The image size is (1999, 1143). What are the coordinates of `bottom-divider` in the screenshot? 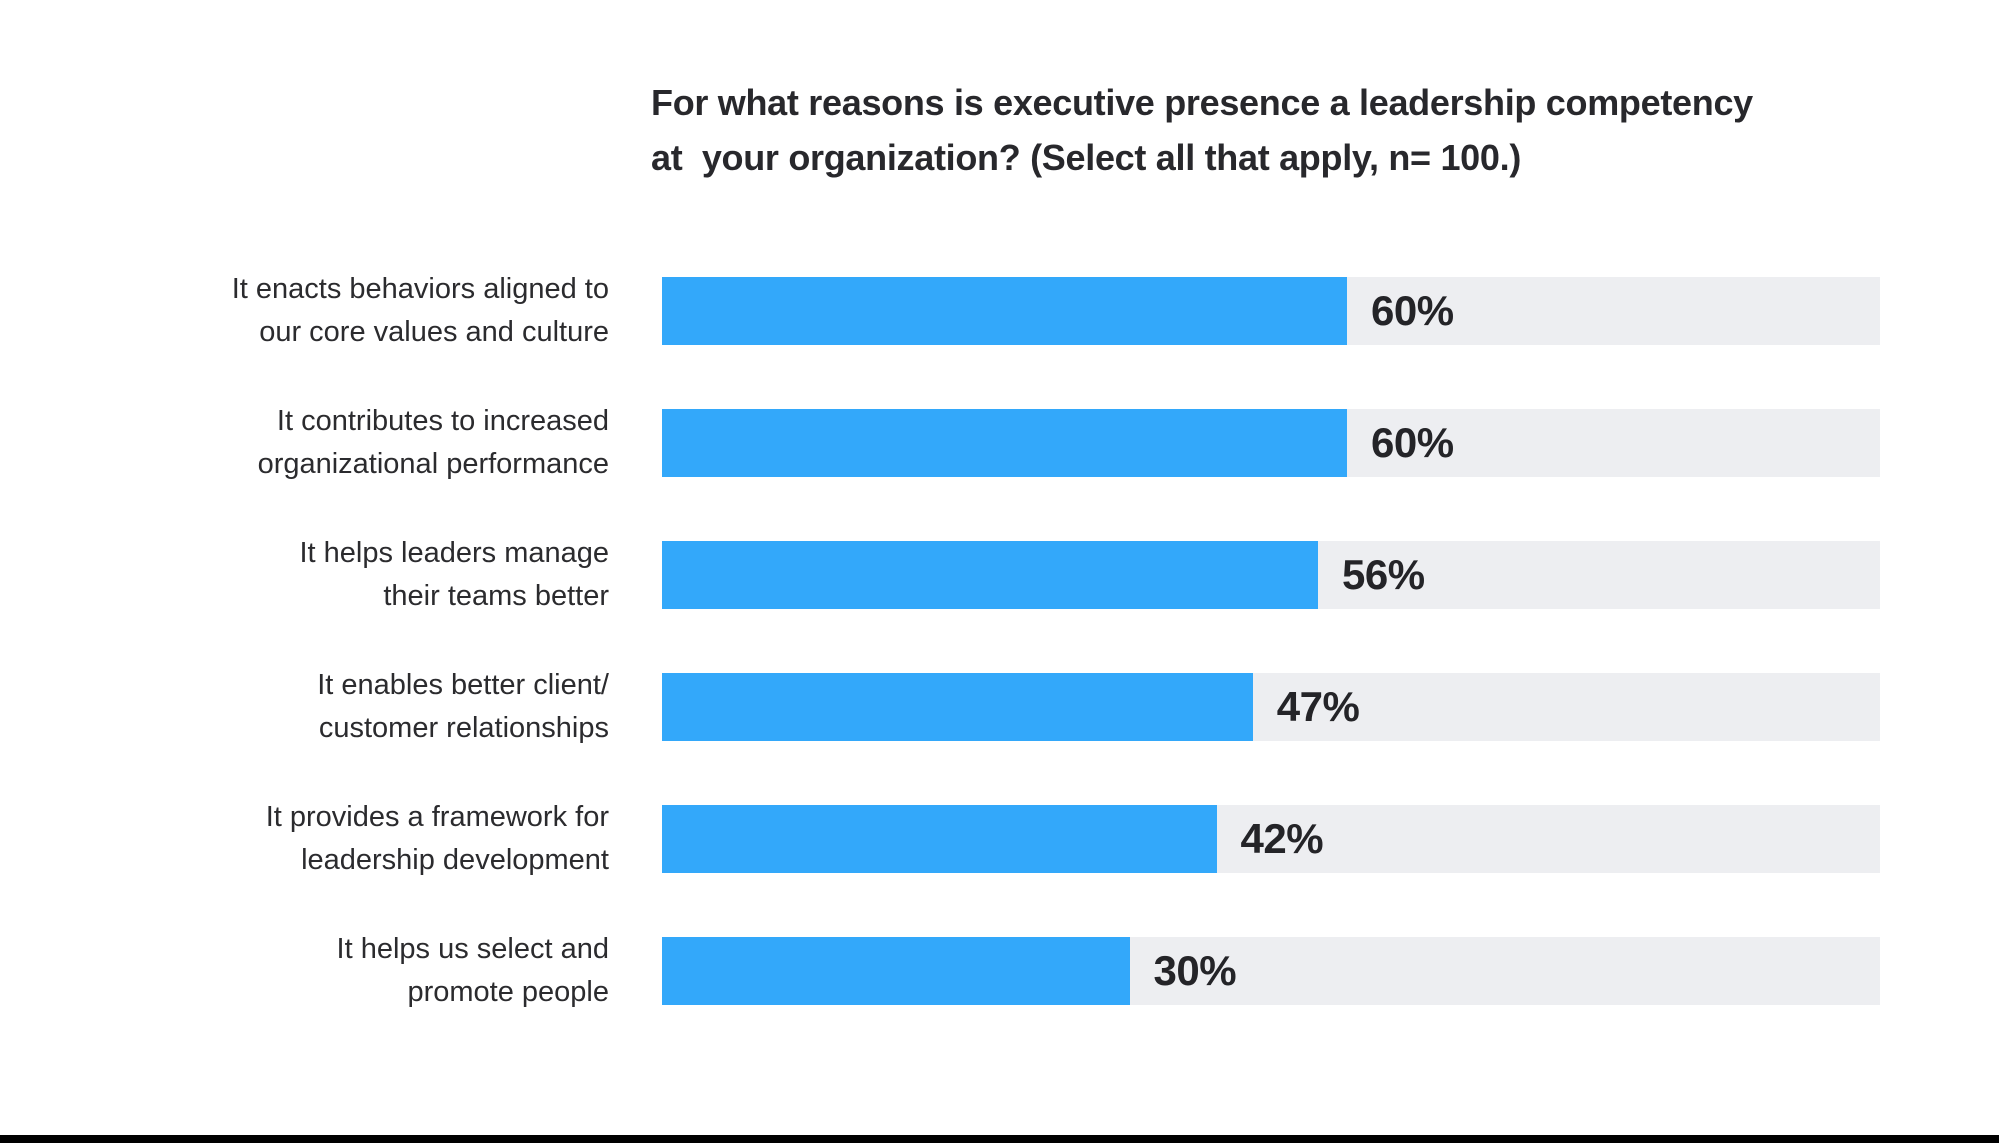 It's located at (999, 1139).